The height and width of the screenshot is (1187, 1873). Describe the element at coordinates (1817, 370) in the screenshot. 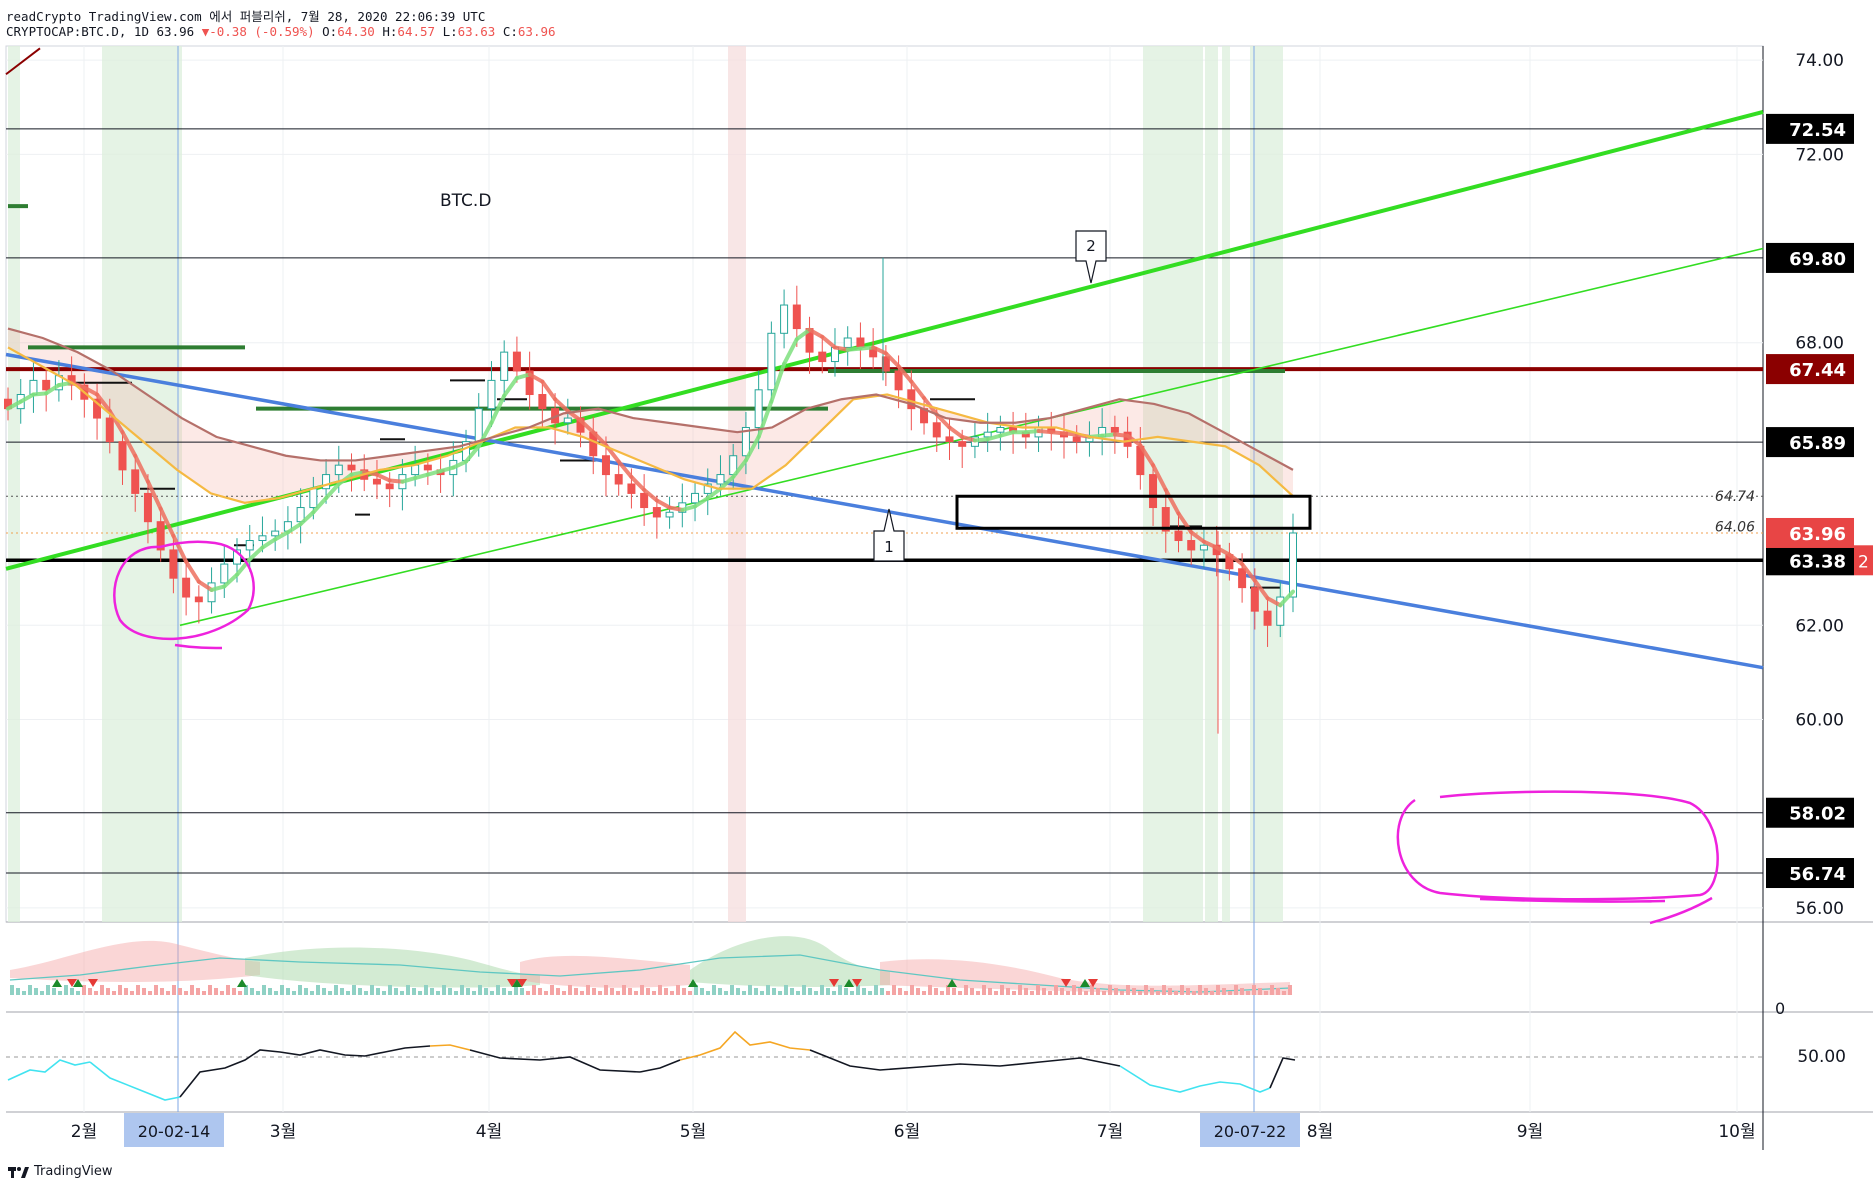

I see `level-tag-label: 67.44` at that location.